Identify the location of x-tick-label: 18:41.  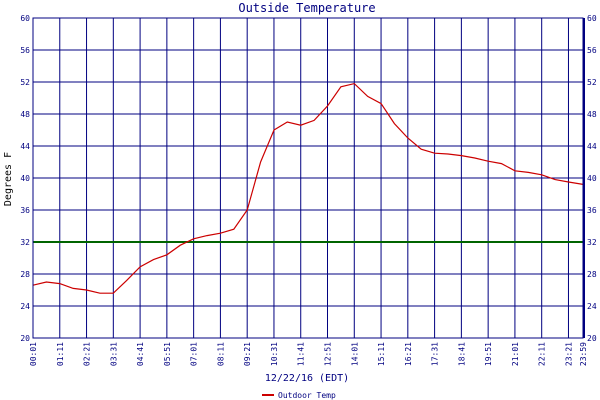
(461, 354).